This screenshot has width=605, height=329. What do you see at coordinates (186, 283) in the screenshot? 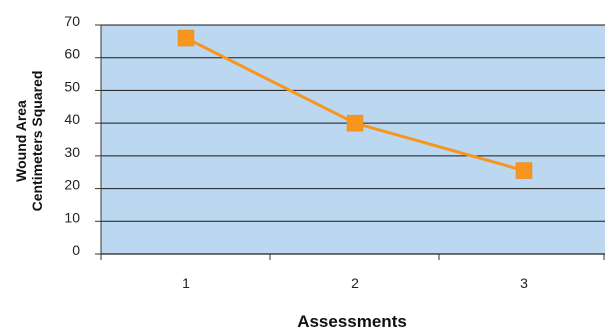
I see `x-tick-label: 1` at bounding box center [186, 283].